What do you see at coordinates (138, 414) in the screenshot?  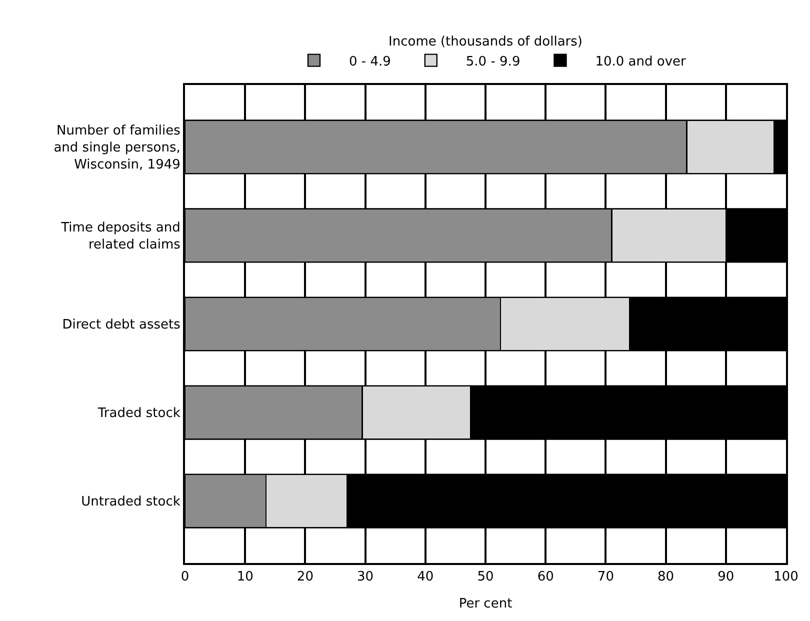 I see `y-tick-label: Traded stock` at bounding box center [138, 414].